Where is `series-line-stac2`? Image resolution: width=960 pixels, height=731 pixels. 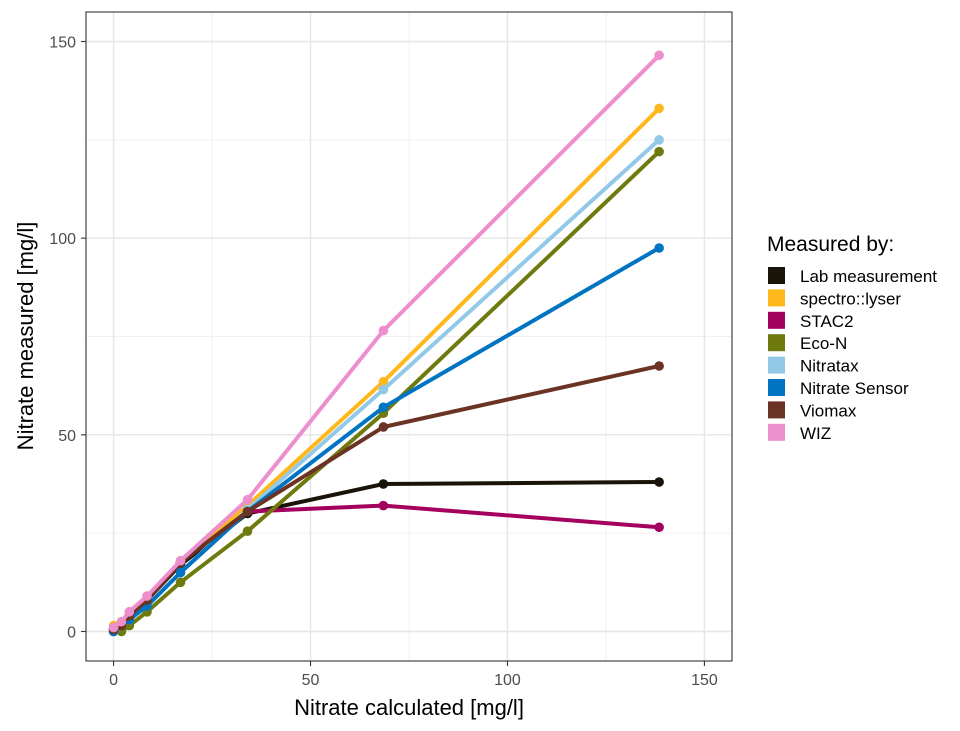 series-line-stac2 is located at coordinates (386, 567).